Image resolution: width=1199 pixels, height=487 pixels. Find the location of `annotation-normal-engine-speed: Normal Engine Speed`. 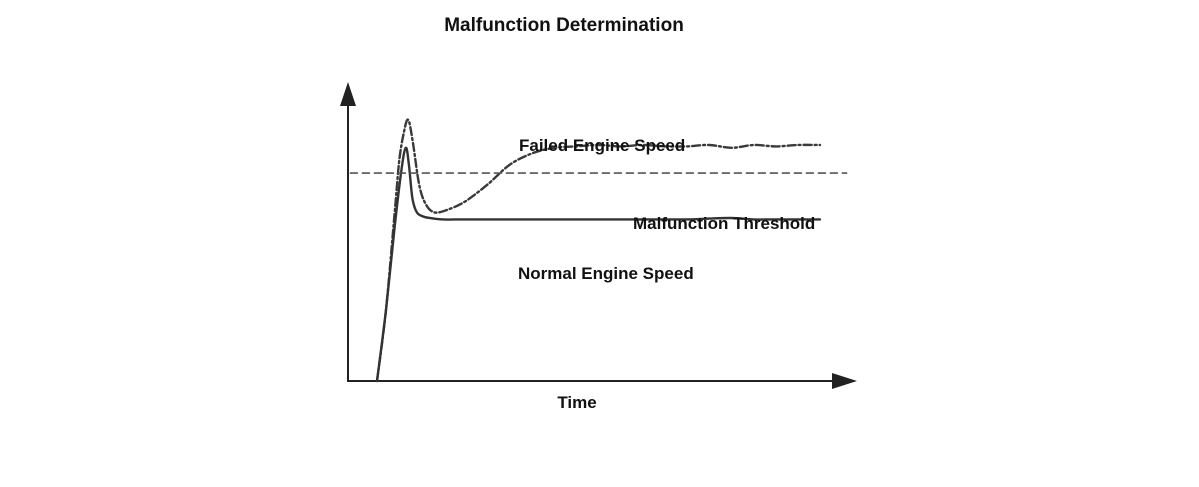

annotation-normal-engine-speed: Normal Engine Speed is located at coordinates (606, 273).